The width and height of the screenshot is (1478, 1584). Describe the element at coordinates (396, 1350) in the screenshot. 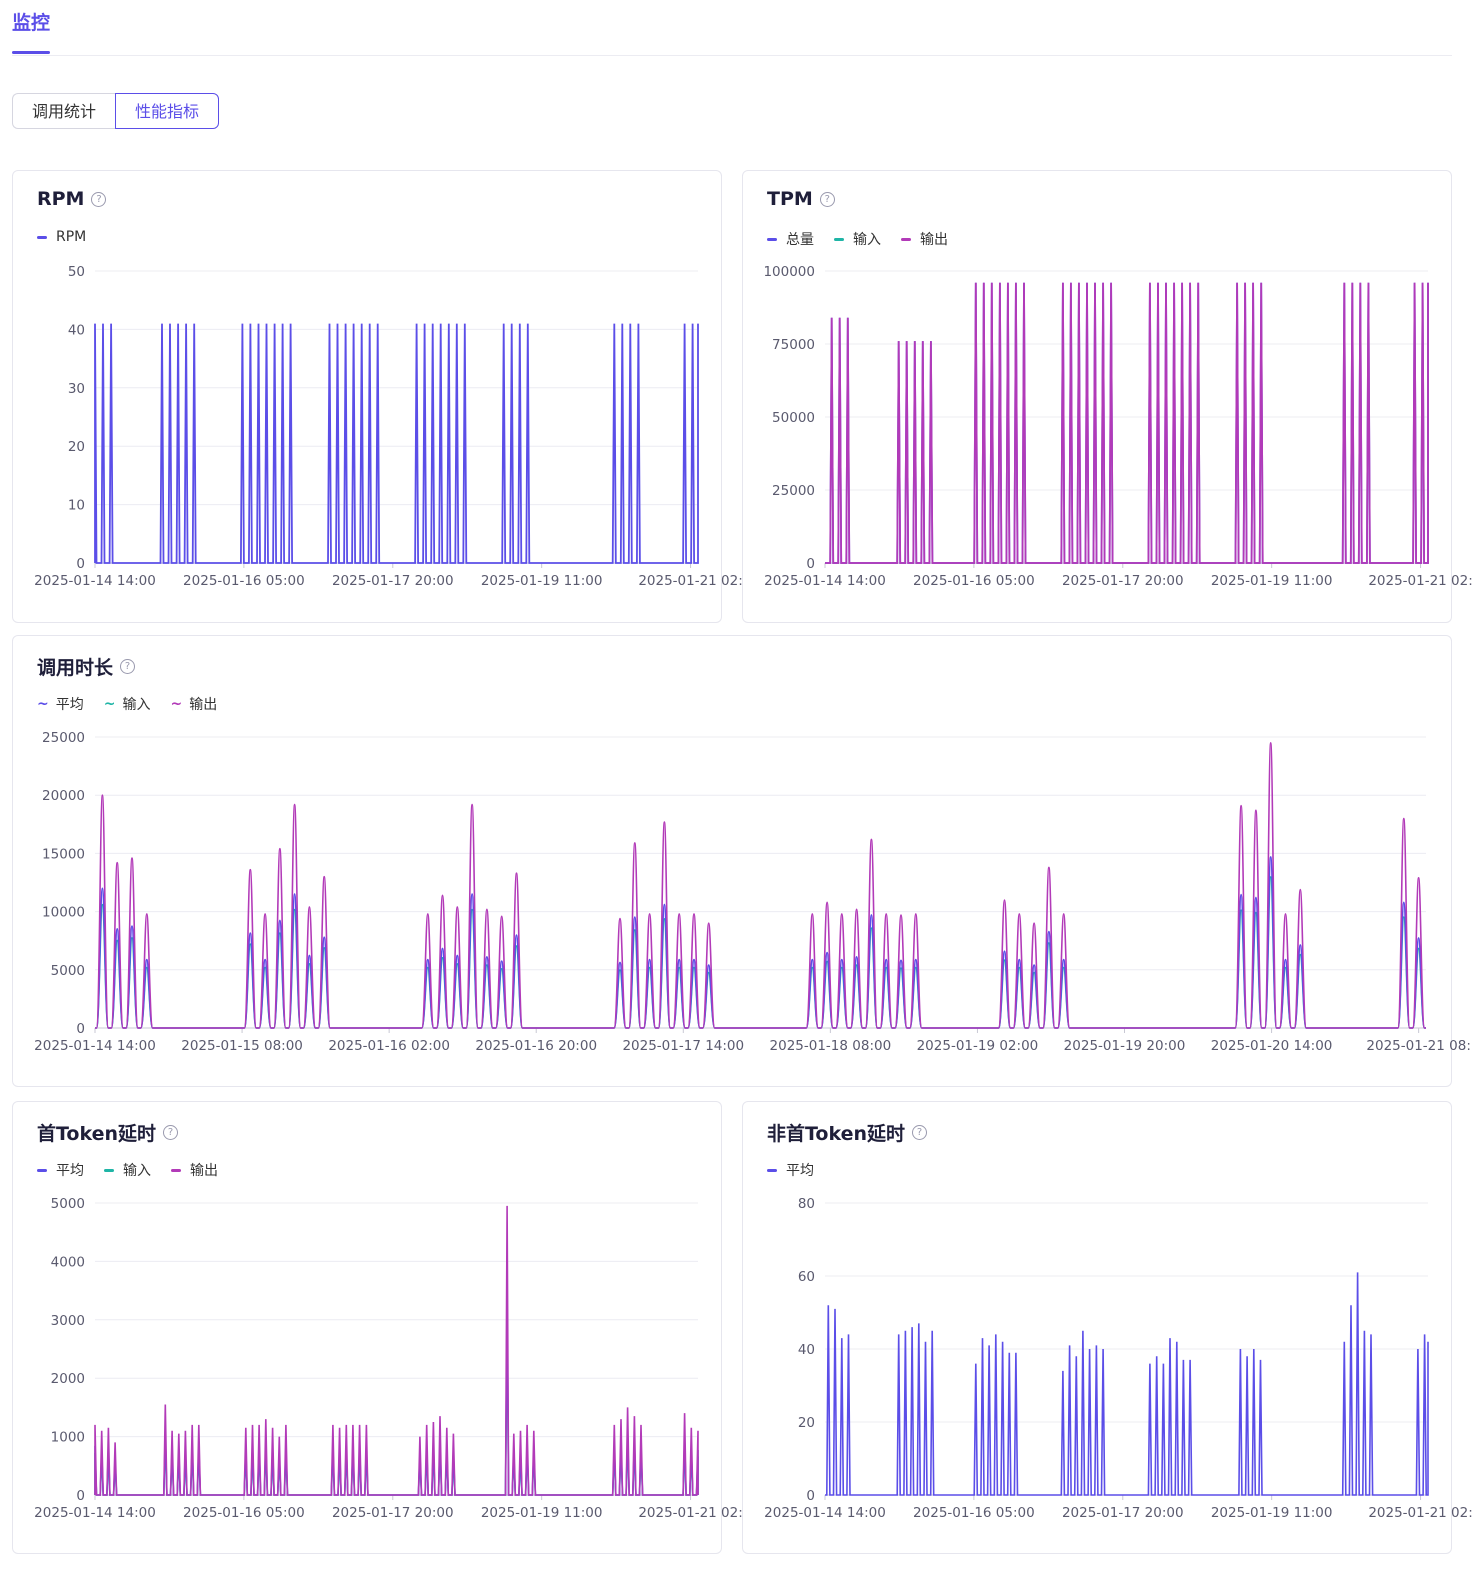

I see `series-line-output` at that location.